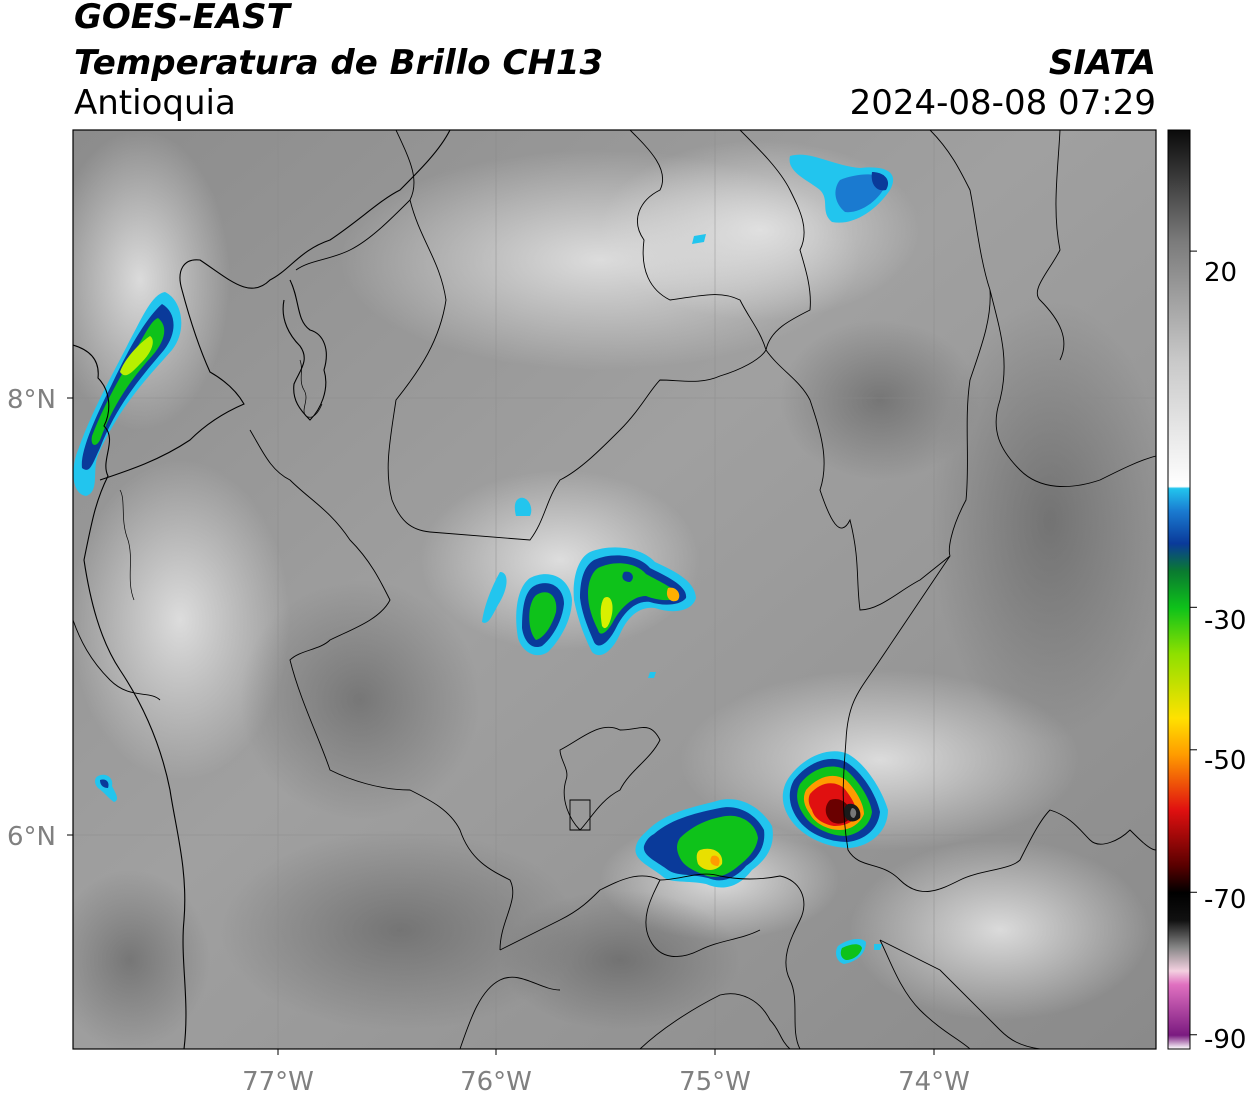  Describe the element at coordinates (793, 199) in the screenshot. I see `storm-cell-northeast` at that location.